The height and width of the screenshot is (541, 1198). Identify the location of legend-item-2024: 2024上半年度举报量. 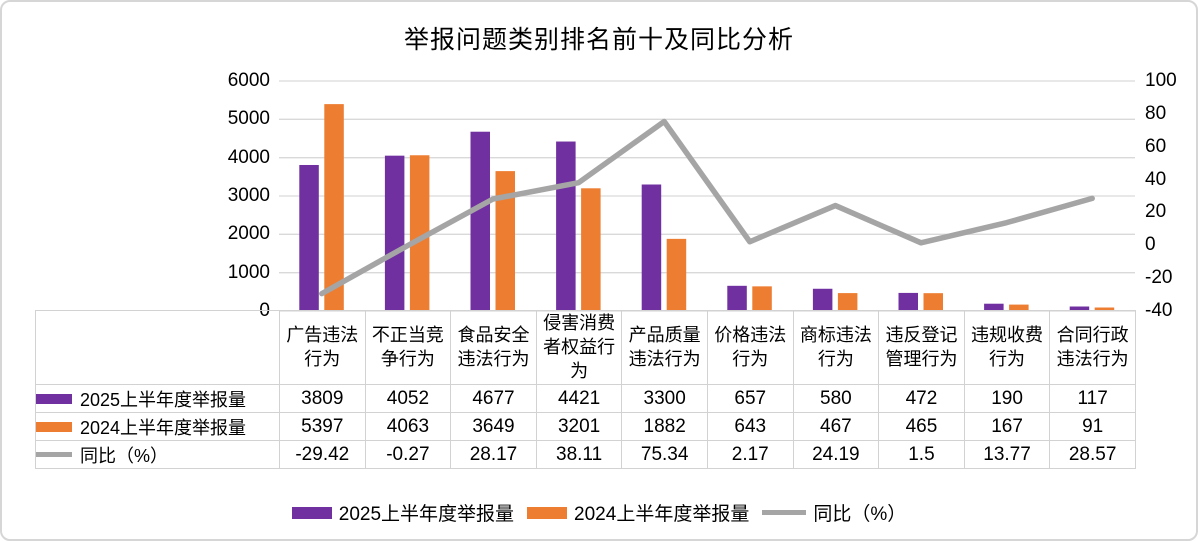
(638, 512).